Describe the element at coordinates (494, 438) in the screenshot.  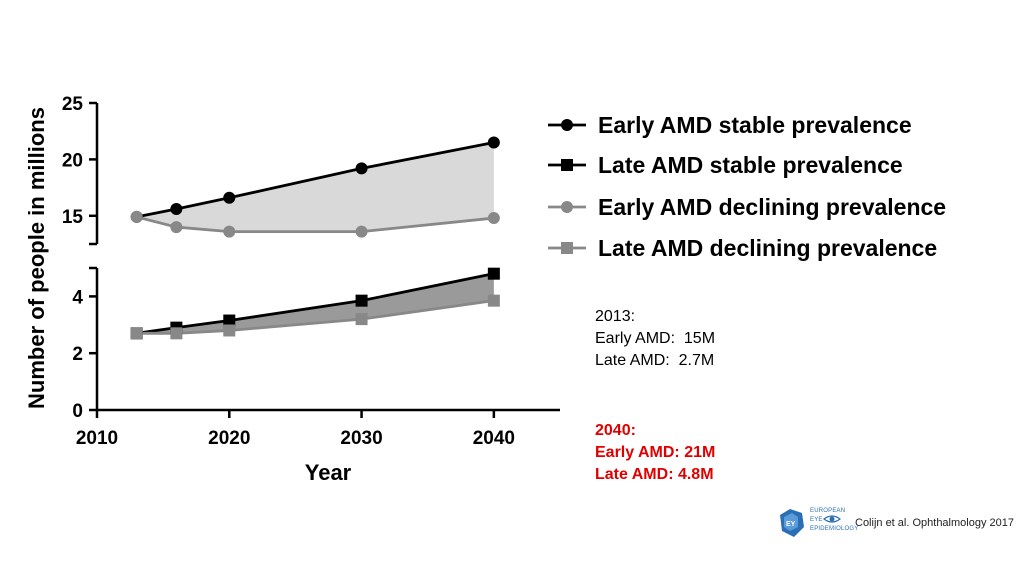
I see `x-tick-label: 2040` at that location.